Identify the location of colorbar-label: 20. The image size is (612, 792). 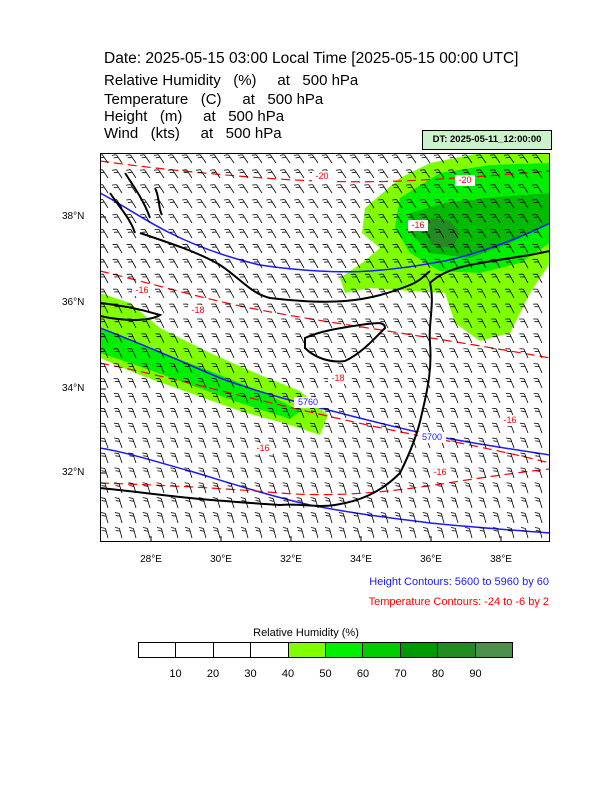
(213, 674).